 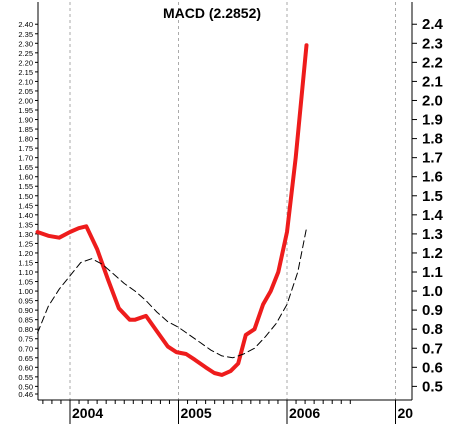 I want to click on left-tick-label: 2.00, so click(x=25, y=100).